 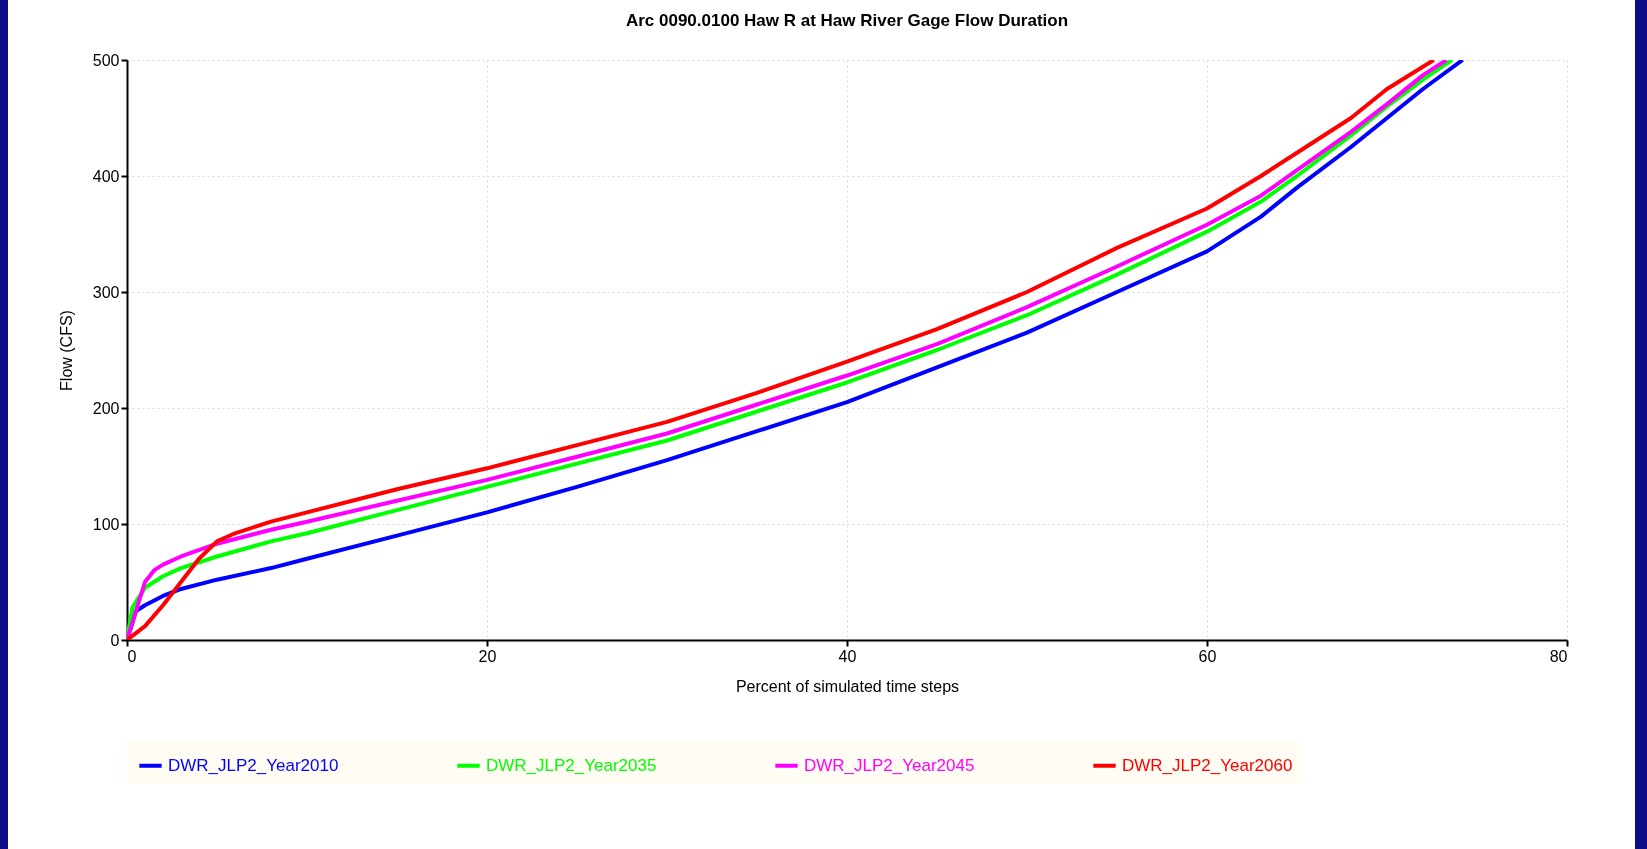 I want to click on x-tick-label: 0, so click(x=132, y=656).